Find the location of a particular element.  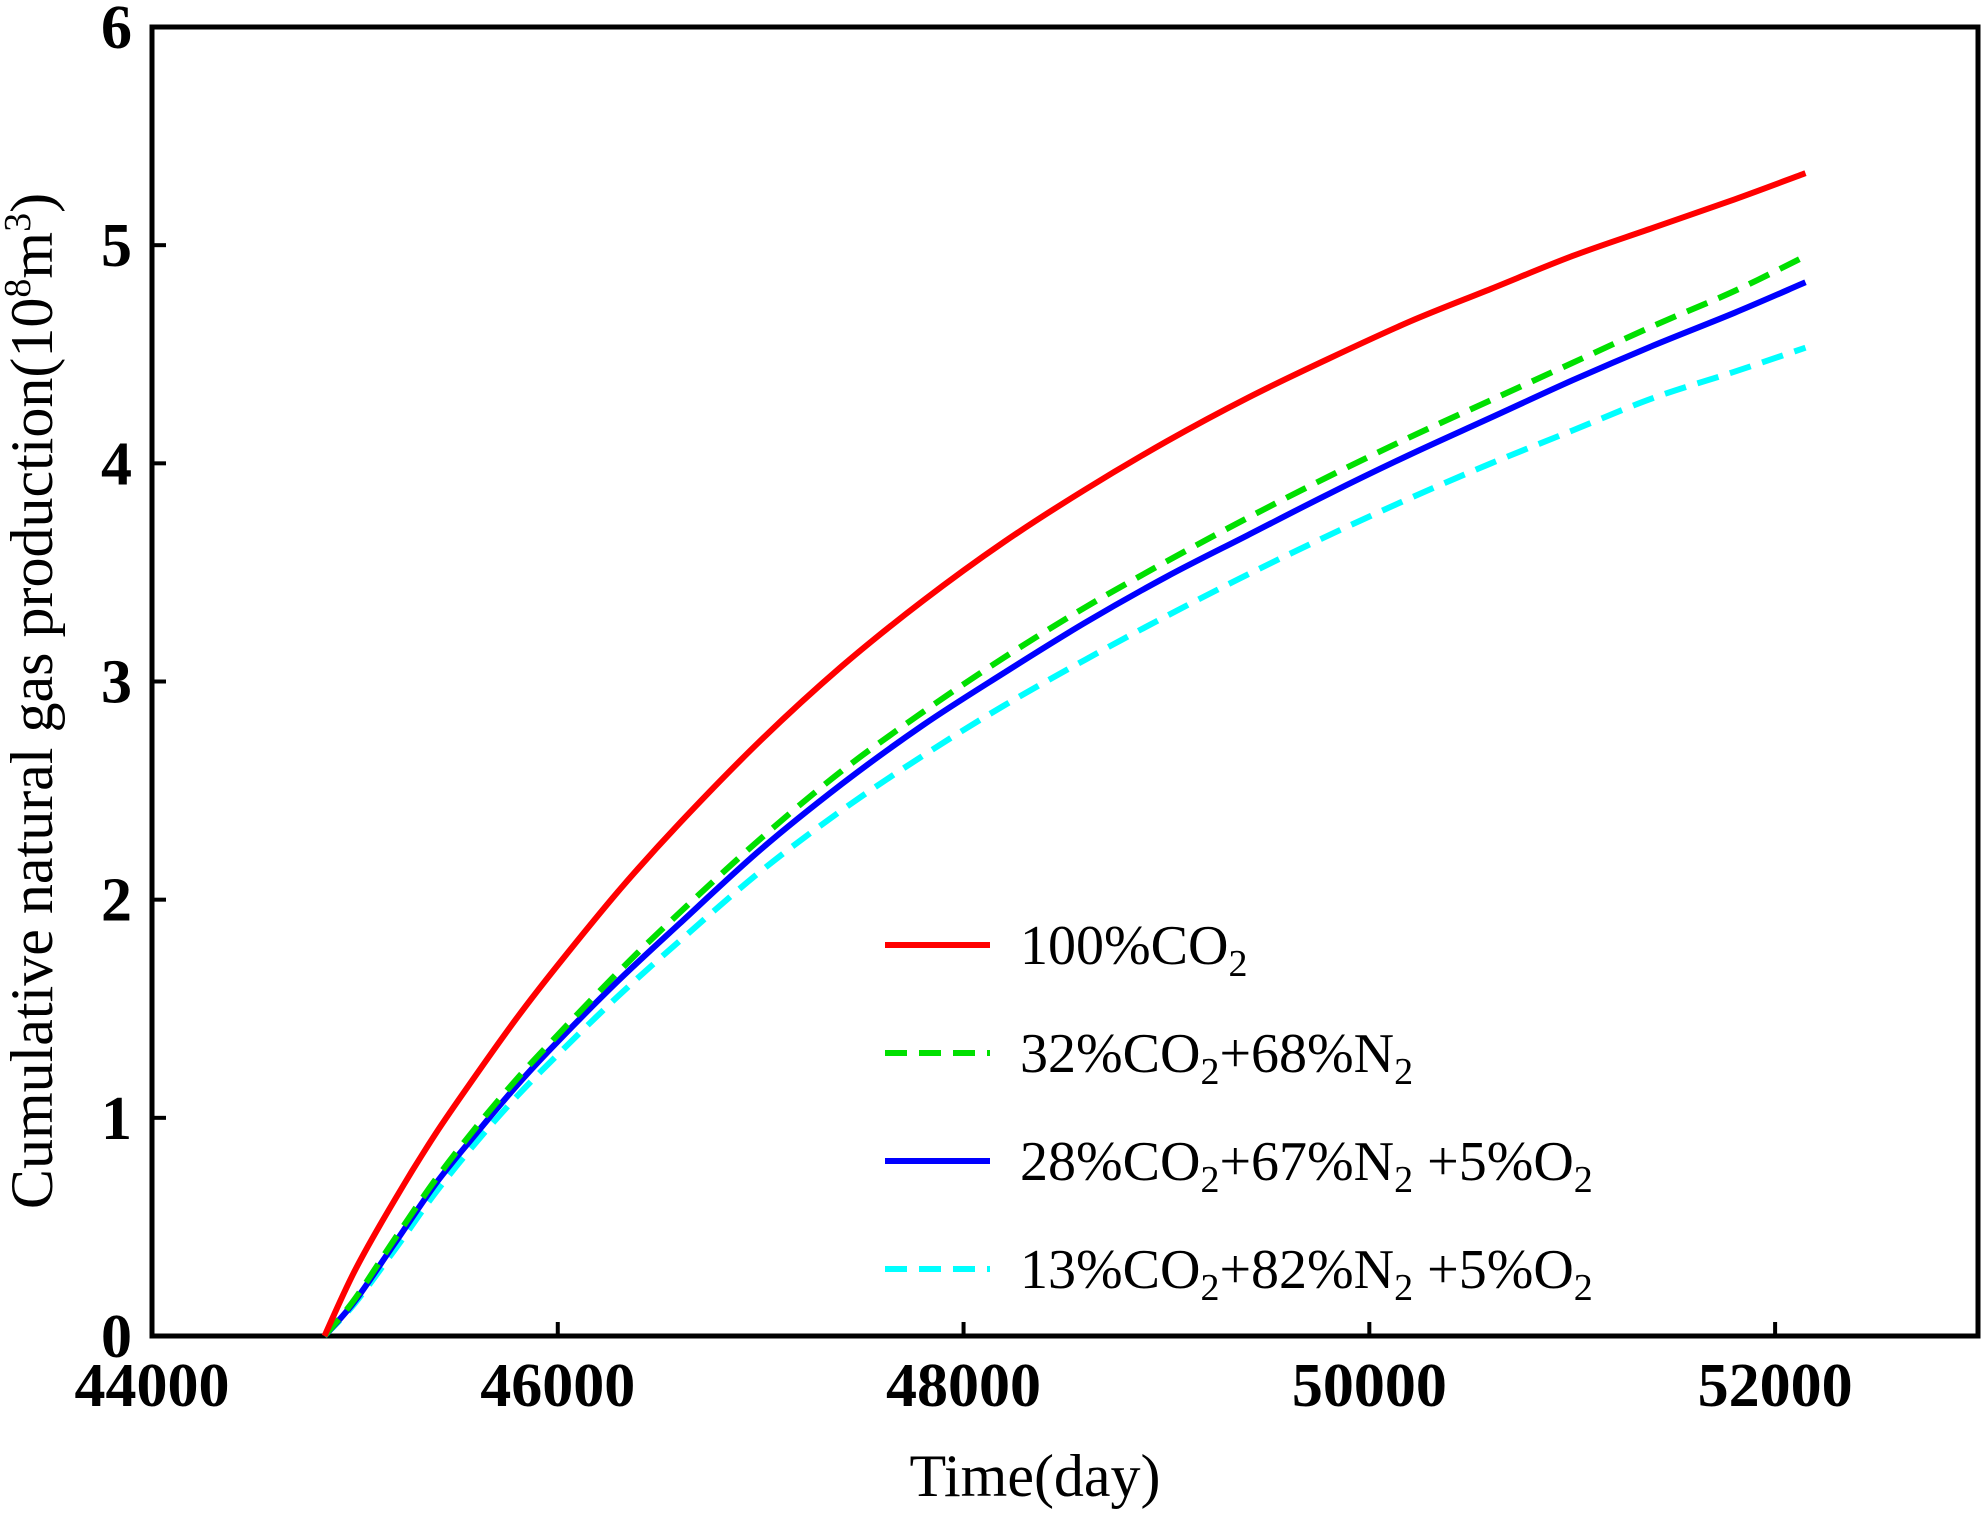

x-tick-label: 50000 is located at coordinates (1369, 1386).